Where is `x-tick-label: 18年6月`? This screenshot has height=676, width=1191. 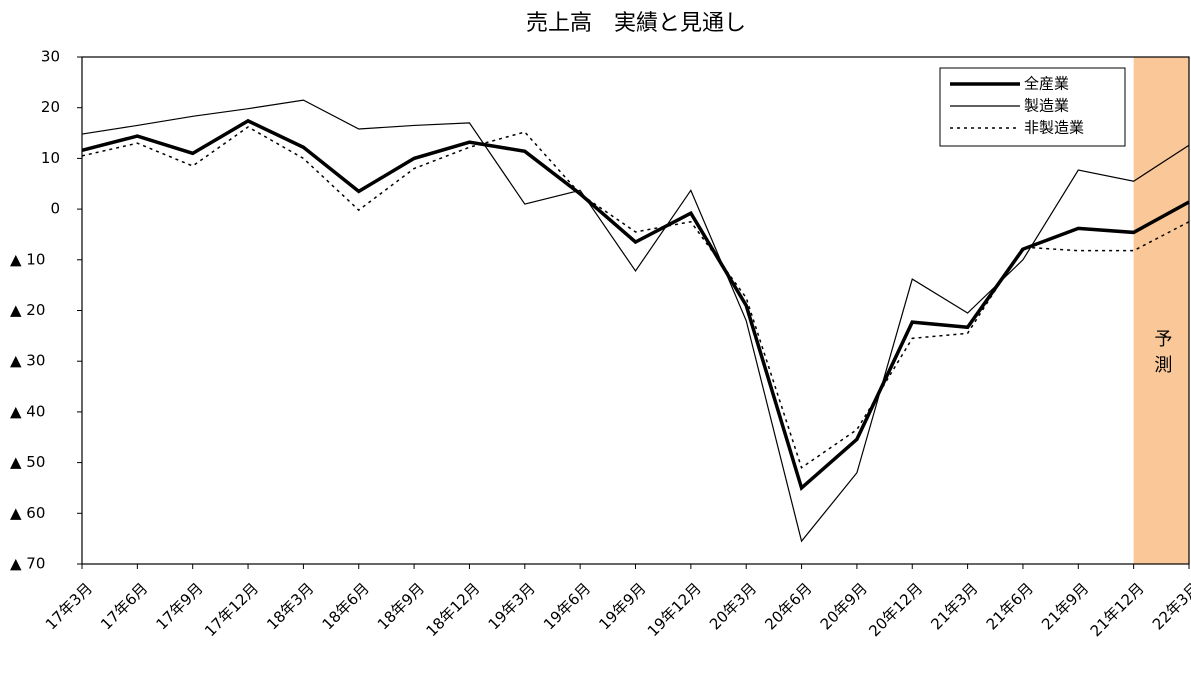 x-tick-label: 18年6月 is located at coordinates (346, 606).